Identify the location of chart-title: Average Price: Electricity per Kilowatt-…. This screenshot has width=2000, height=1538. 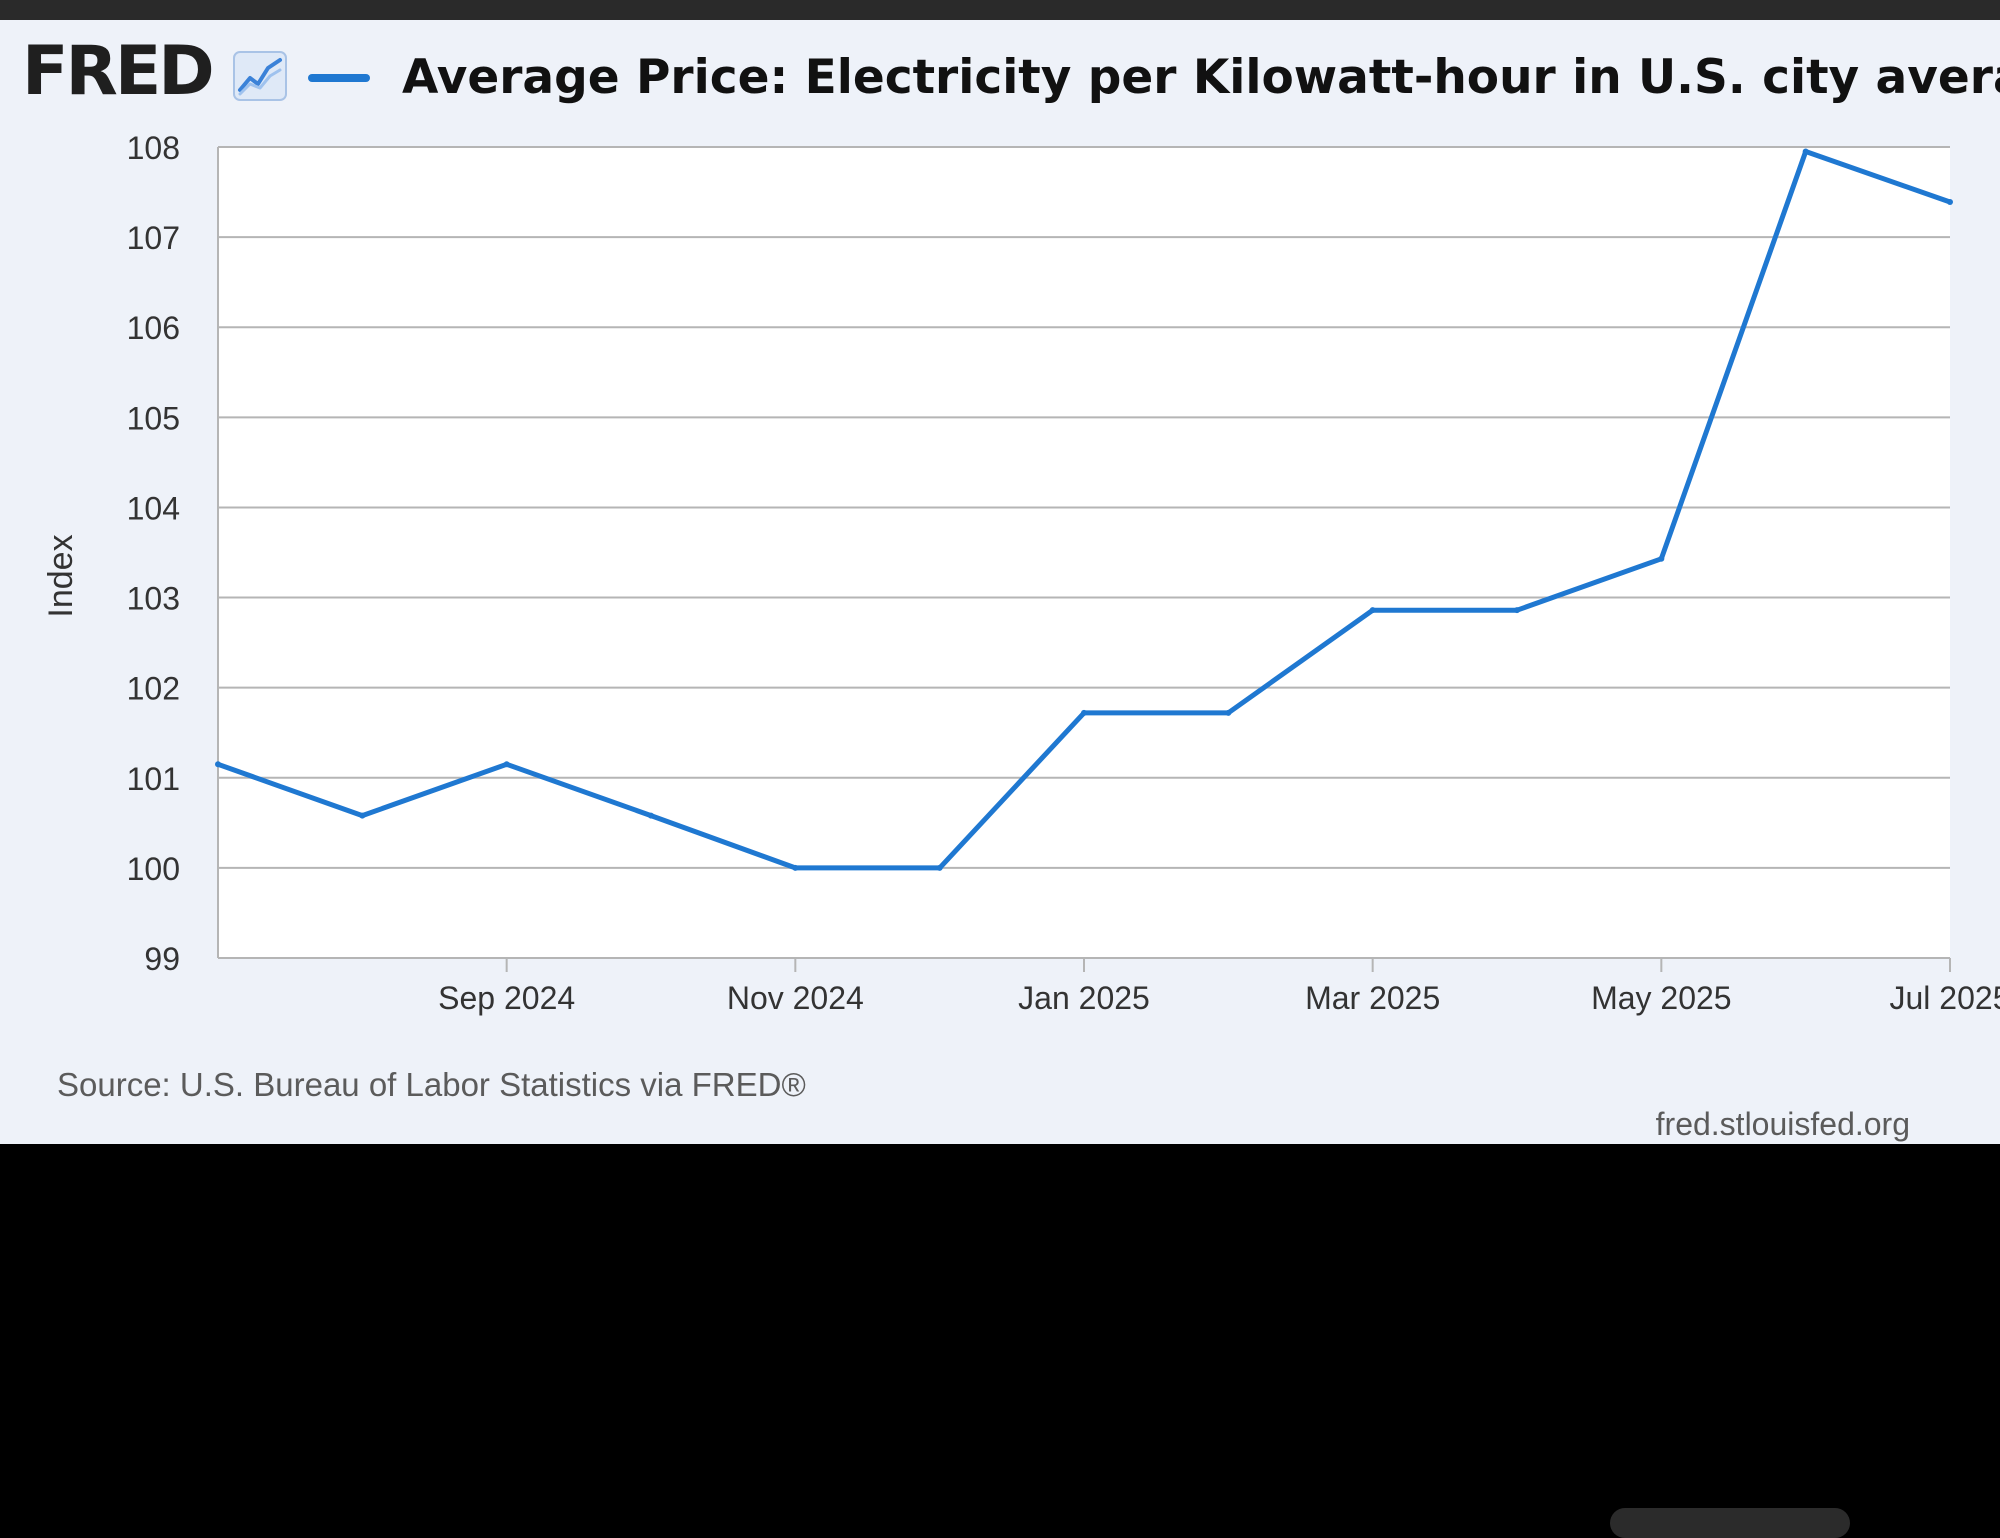
(1201, 77).